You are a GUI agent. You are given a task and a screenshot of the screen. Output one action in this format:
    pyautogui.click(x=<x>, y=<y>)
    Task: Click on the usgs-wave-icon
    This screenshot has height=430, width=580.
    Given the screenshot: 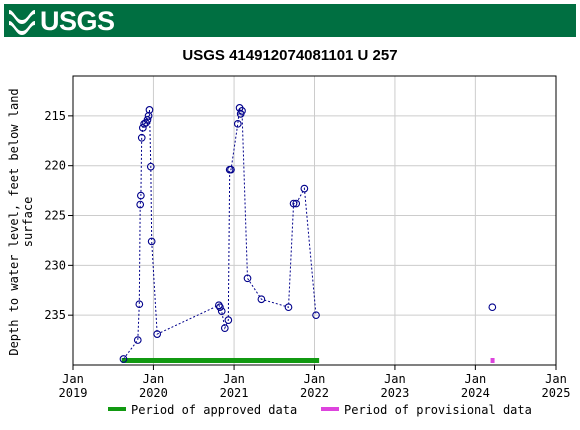 What is the action you would take?
    pyautogui.click(x=22, y=22)
    